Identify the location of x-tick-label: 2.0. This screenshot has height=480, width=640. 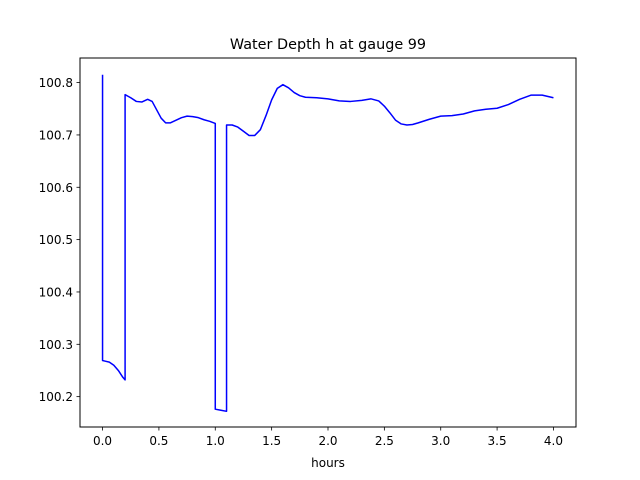
(327, 441).